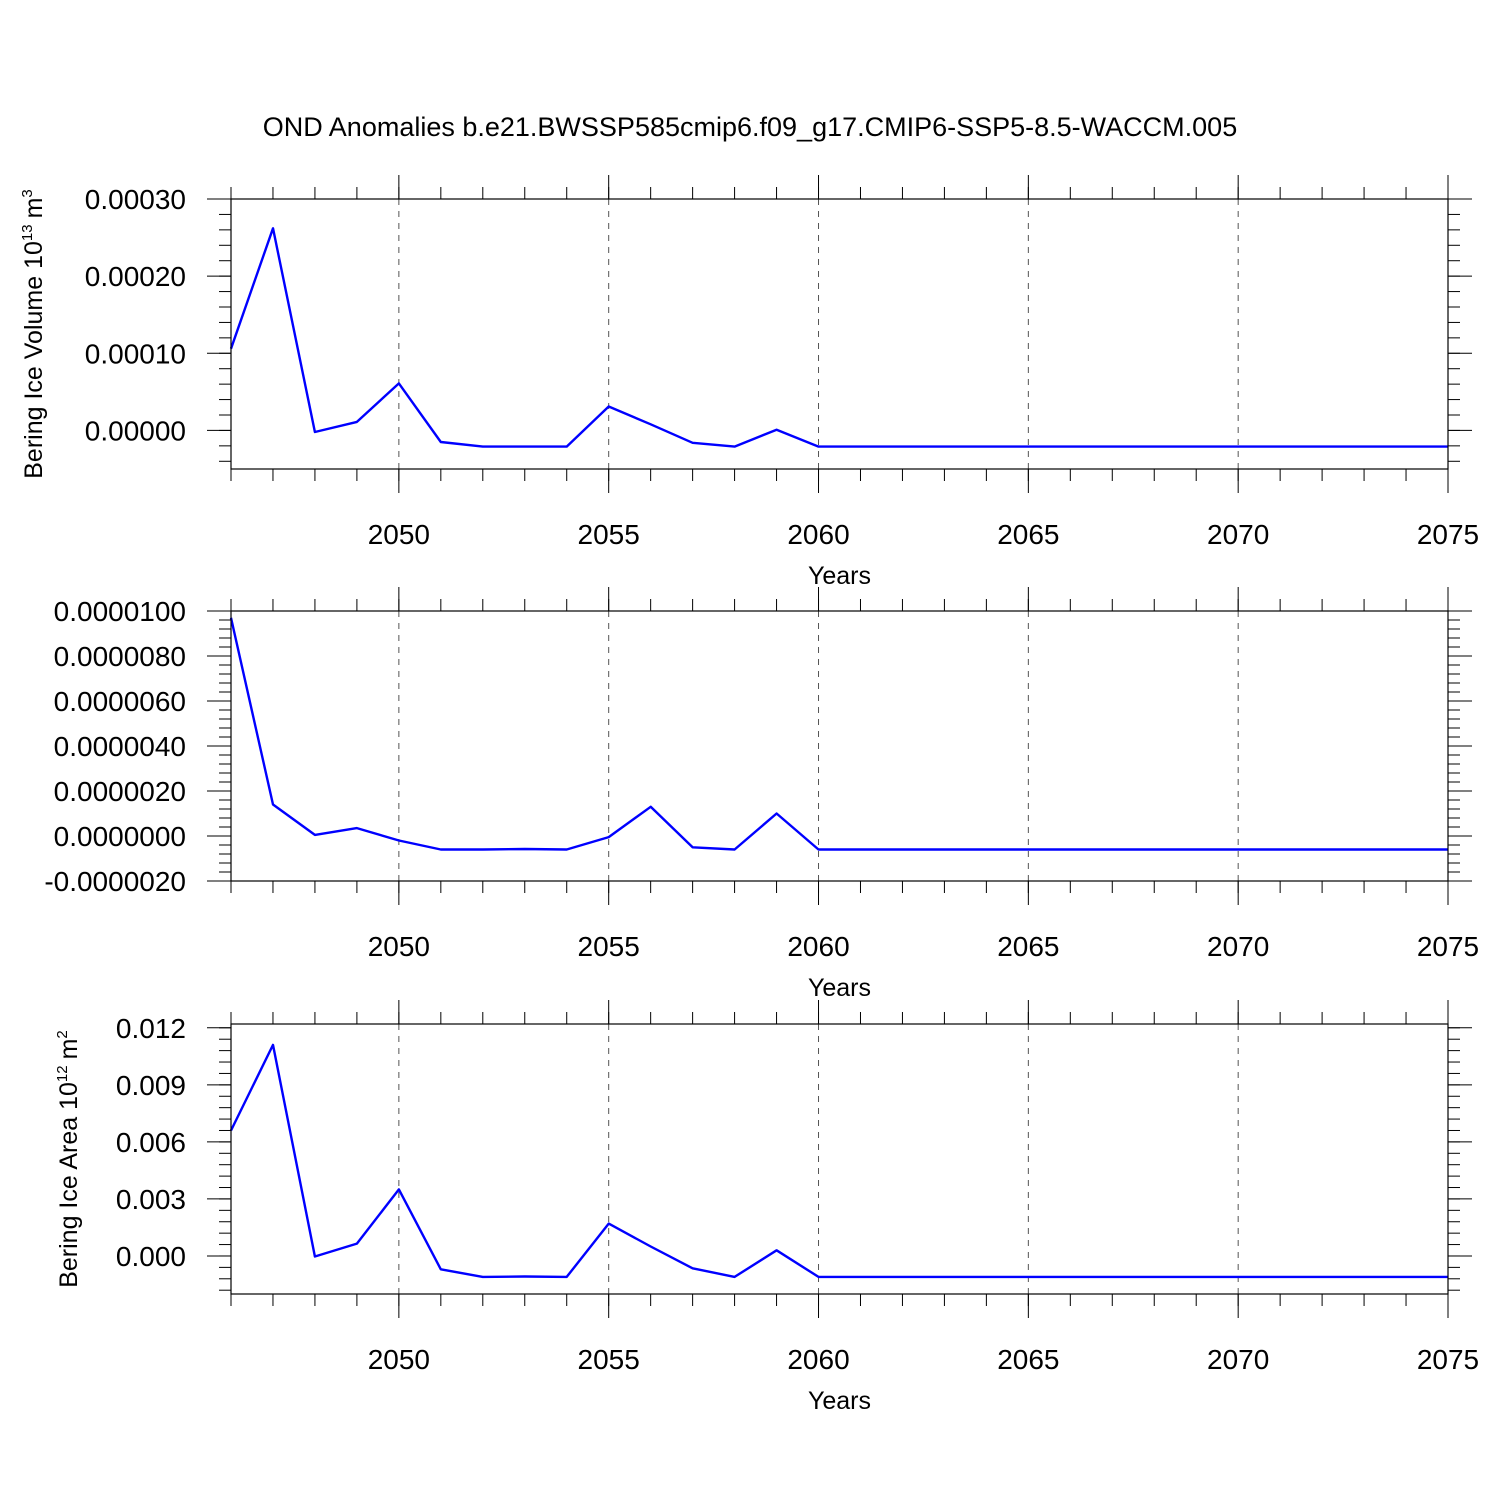 The height and width of the screenshot is (1500, 1500). I want to click on y-axis-label: Bering Ice Volume 1013 m3, so click(33, 334).